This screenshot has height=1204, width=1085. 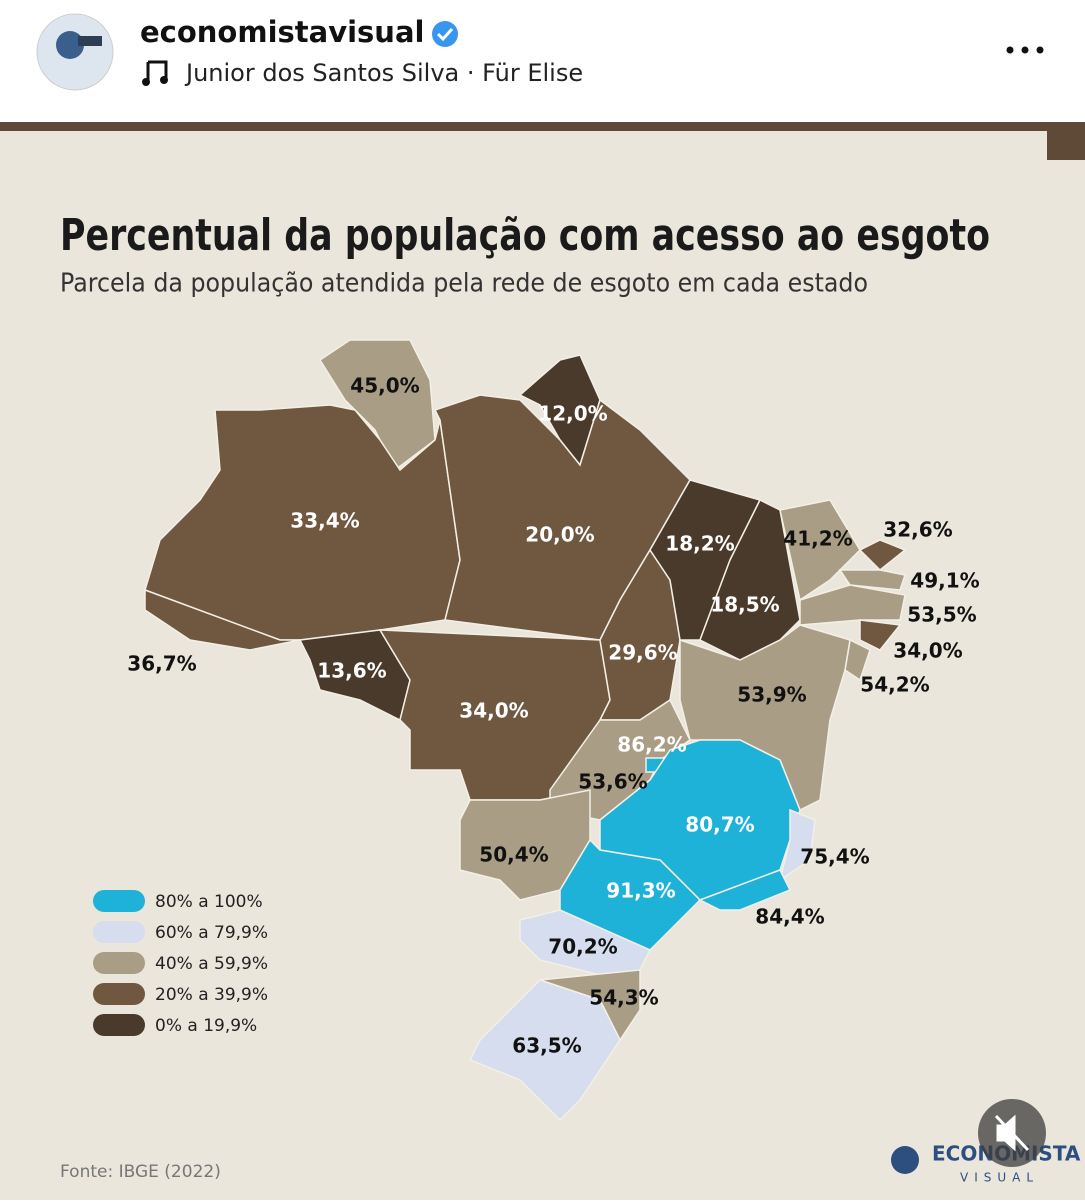 I want to click on logo-tagline: VISUAL, so click(x=999, y=1178).